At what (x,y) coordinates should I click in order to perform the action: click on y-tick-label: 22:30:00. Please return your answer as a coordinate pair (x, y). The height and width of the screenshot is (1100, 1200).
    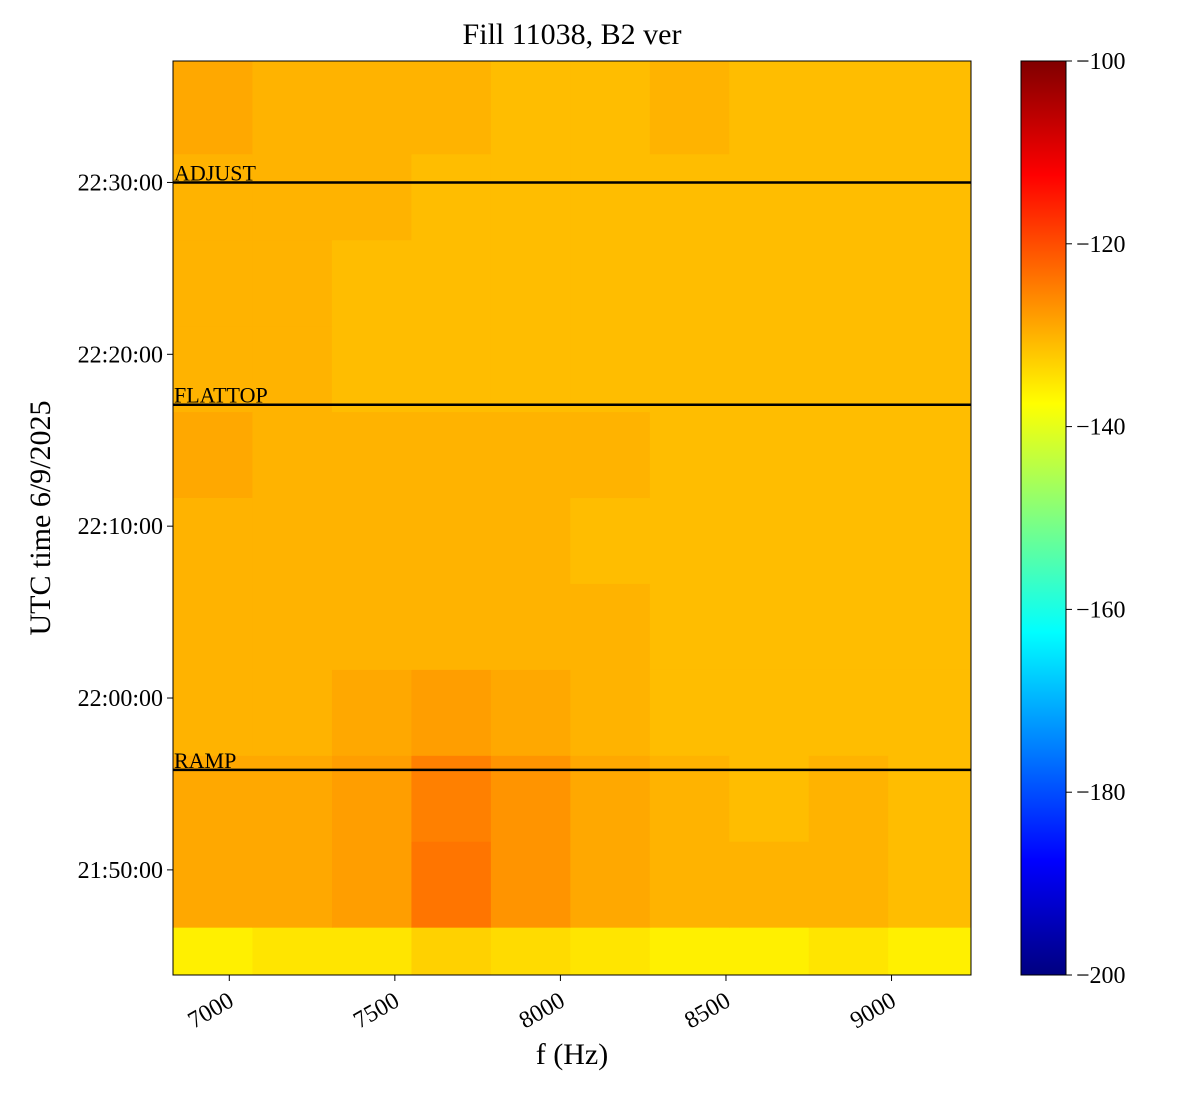
    Looking at the image, I should click on (120, 183).